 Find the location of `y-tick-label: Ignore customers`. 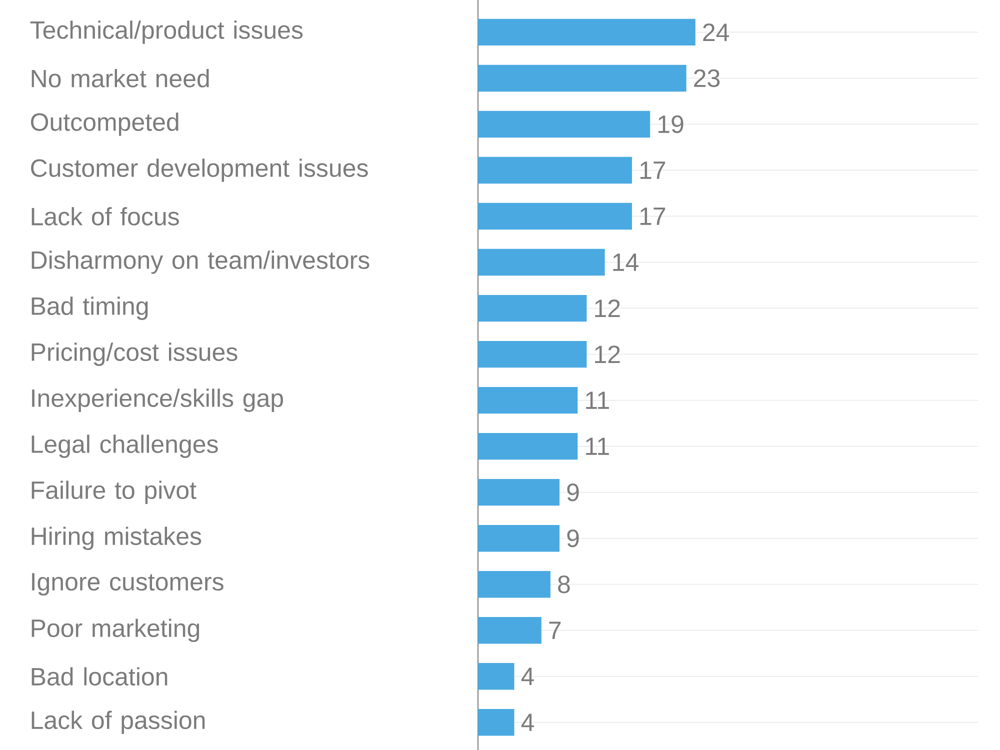

y-tick-label: Ignore customers is located at coordinates (128, 584).